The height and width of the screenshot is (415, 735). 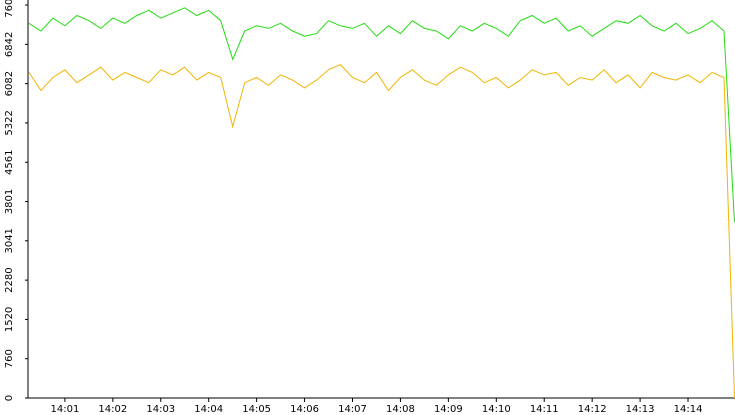 I want to click on x-tick-label: 14:01, so click(x=64, y=409).